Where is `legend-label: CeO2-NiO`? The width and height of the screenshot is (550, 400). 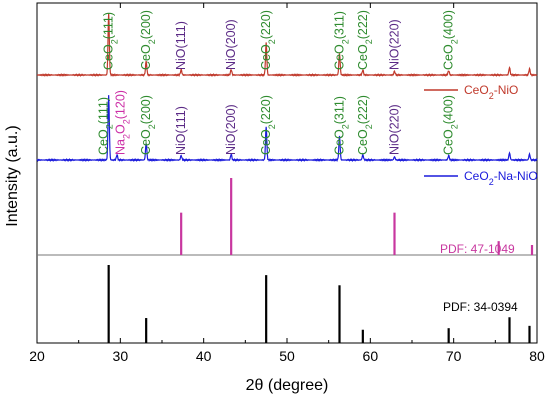 legend-label: CeO2-NiO is located at coordinates (491, 92).